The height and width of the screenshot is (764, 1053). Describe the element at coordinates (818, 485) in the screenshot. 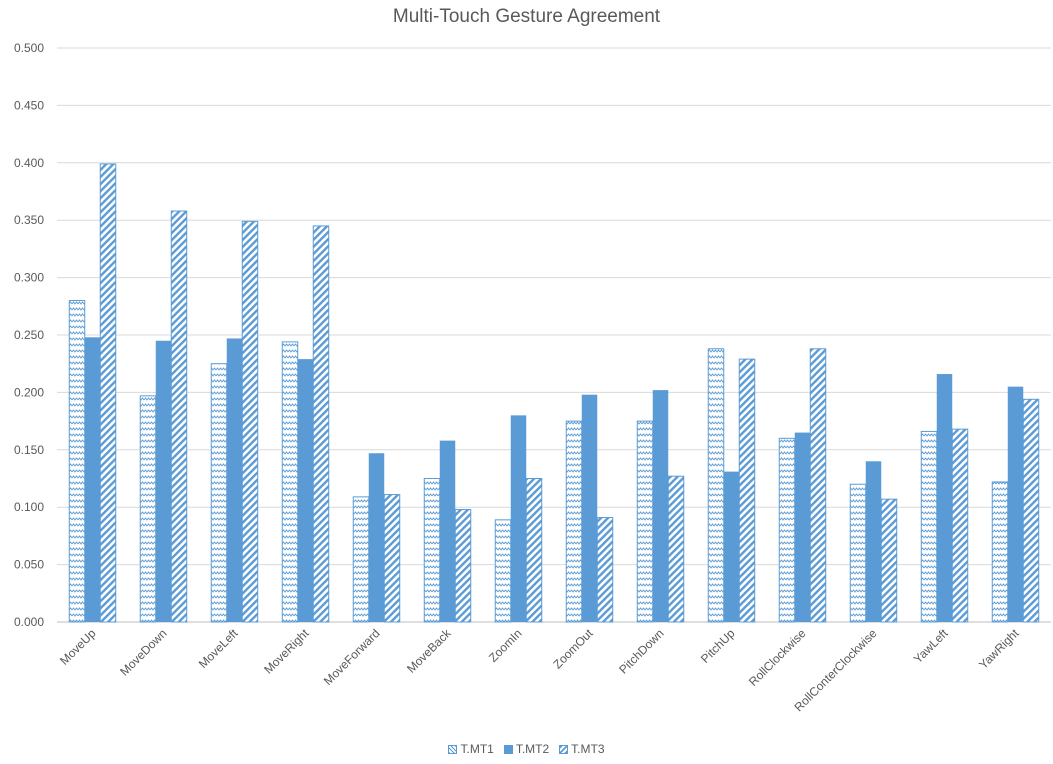

I see `bar-t-mt3-rollclockwise` at that location.